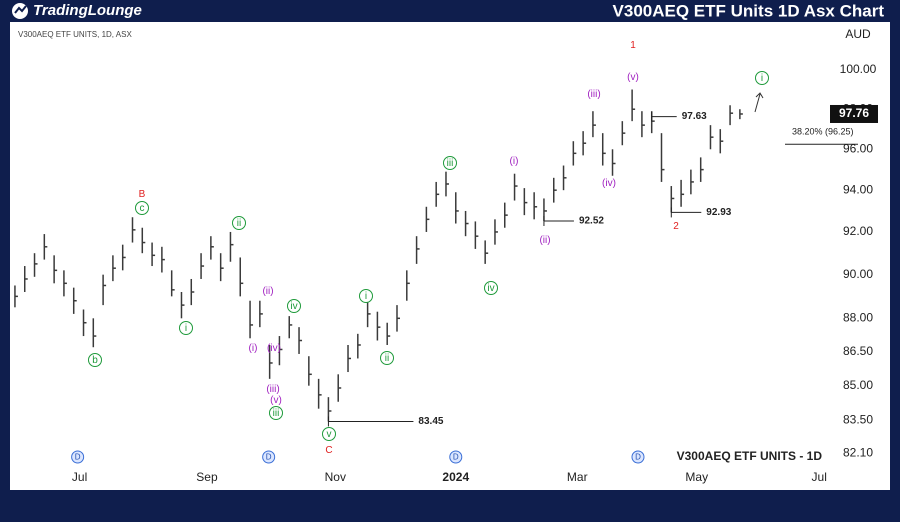 The height and width of the screenshot is (522, 900). What do you see at coordinates (858, 274) in the screenshot?
I see `y-tick-label: 90.00` at bounding box center [858, 274].